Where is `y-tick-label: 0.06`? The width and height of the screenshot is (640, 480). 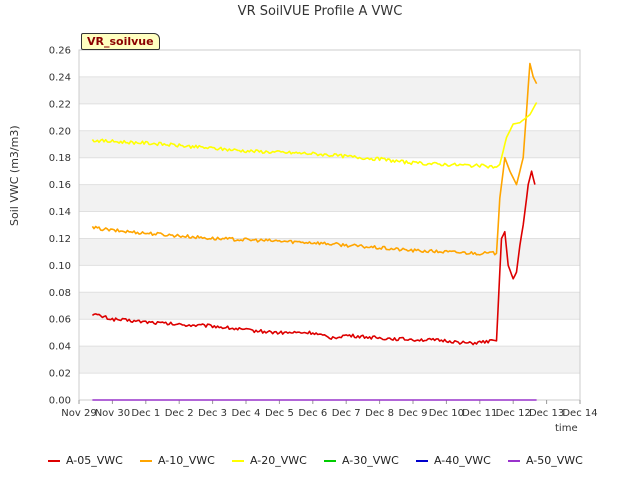
y-tick-label: 0.06 is located at coordinates (60, 320).